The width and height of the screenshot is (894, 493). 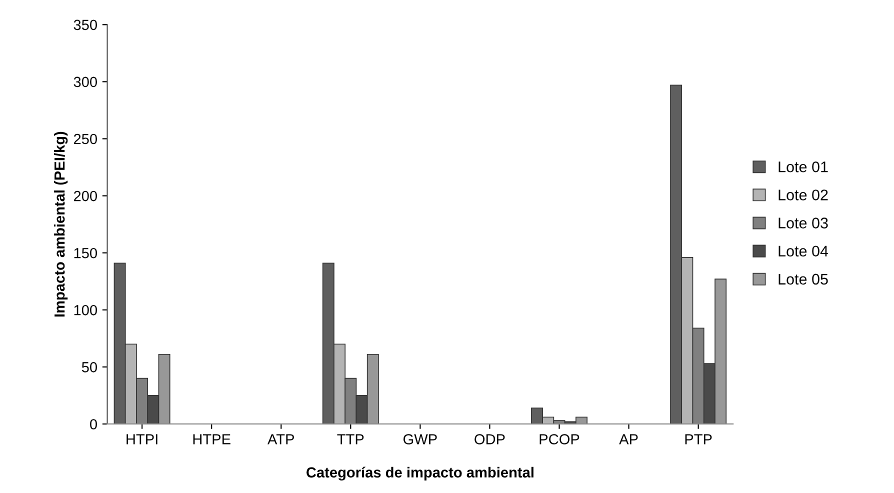 What do you see at coordinates (85, 253) in the screenshot?
I see `y-tick-label: 150` at bounding box center [85, 253].